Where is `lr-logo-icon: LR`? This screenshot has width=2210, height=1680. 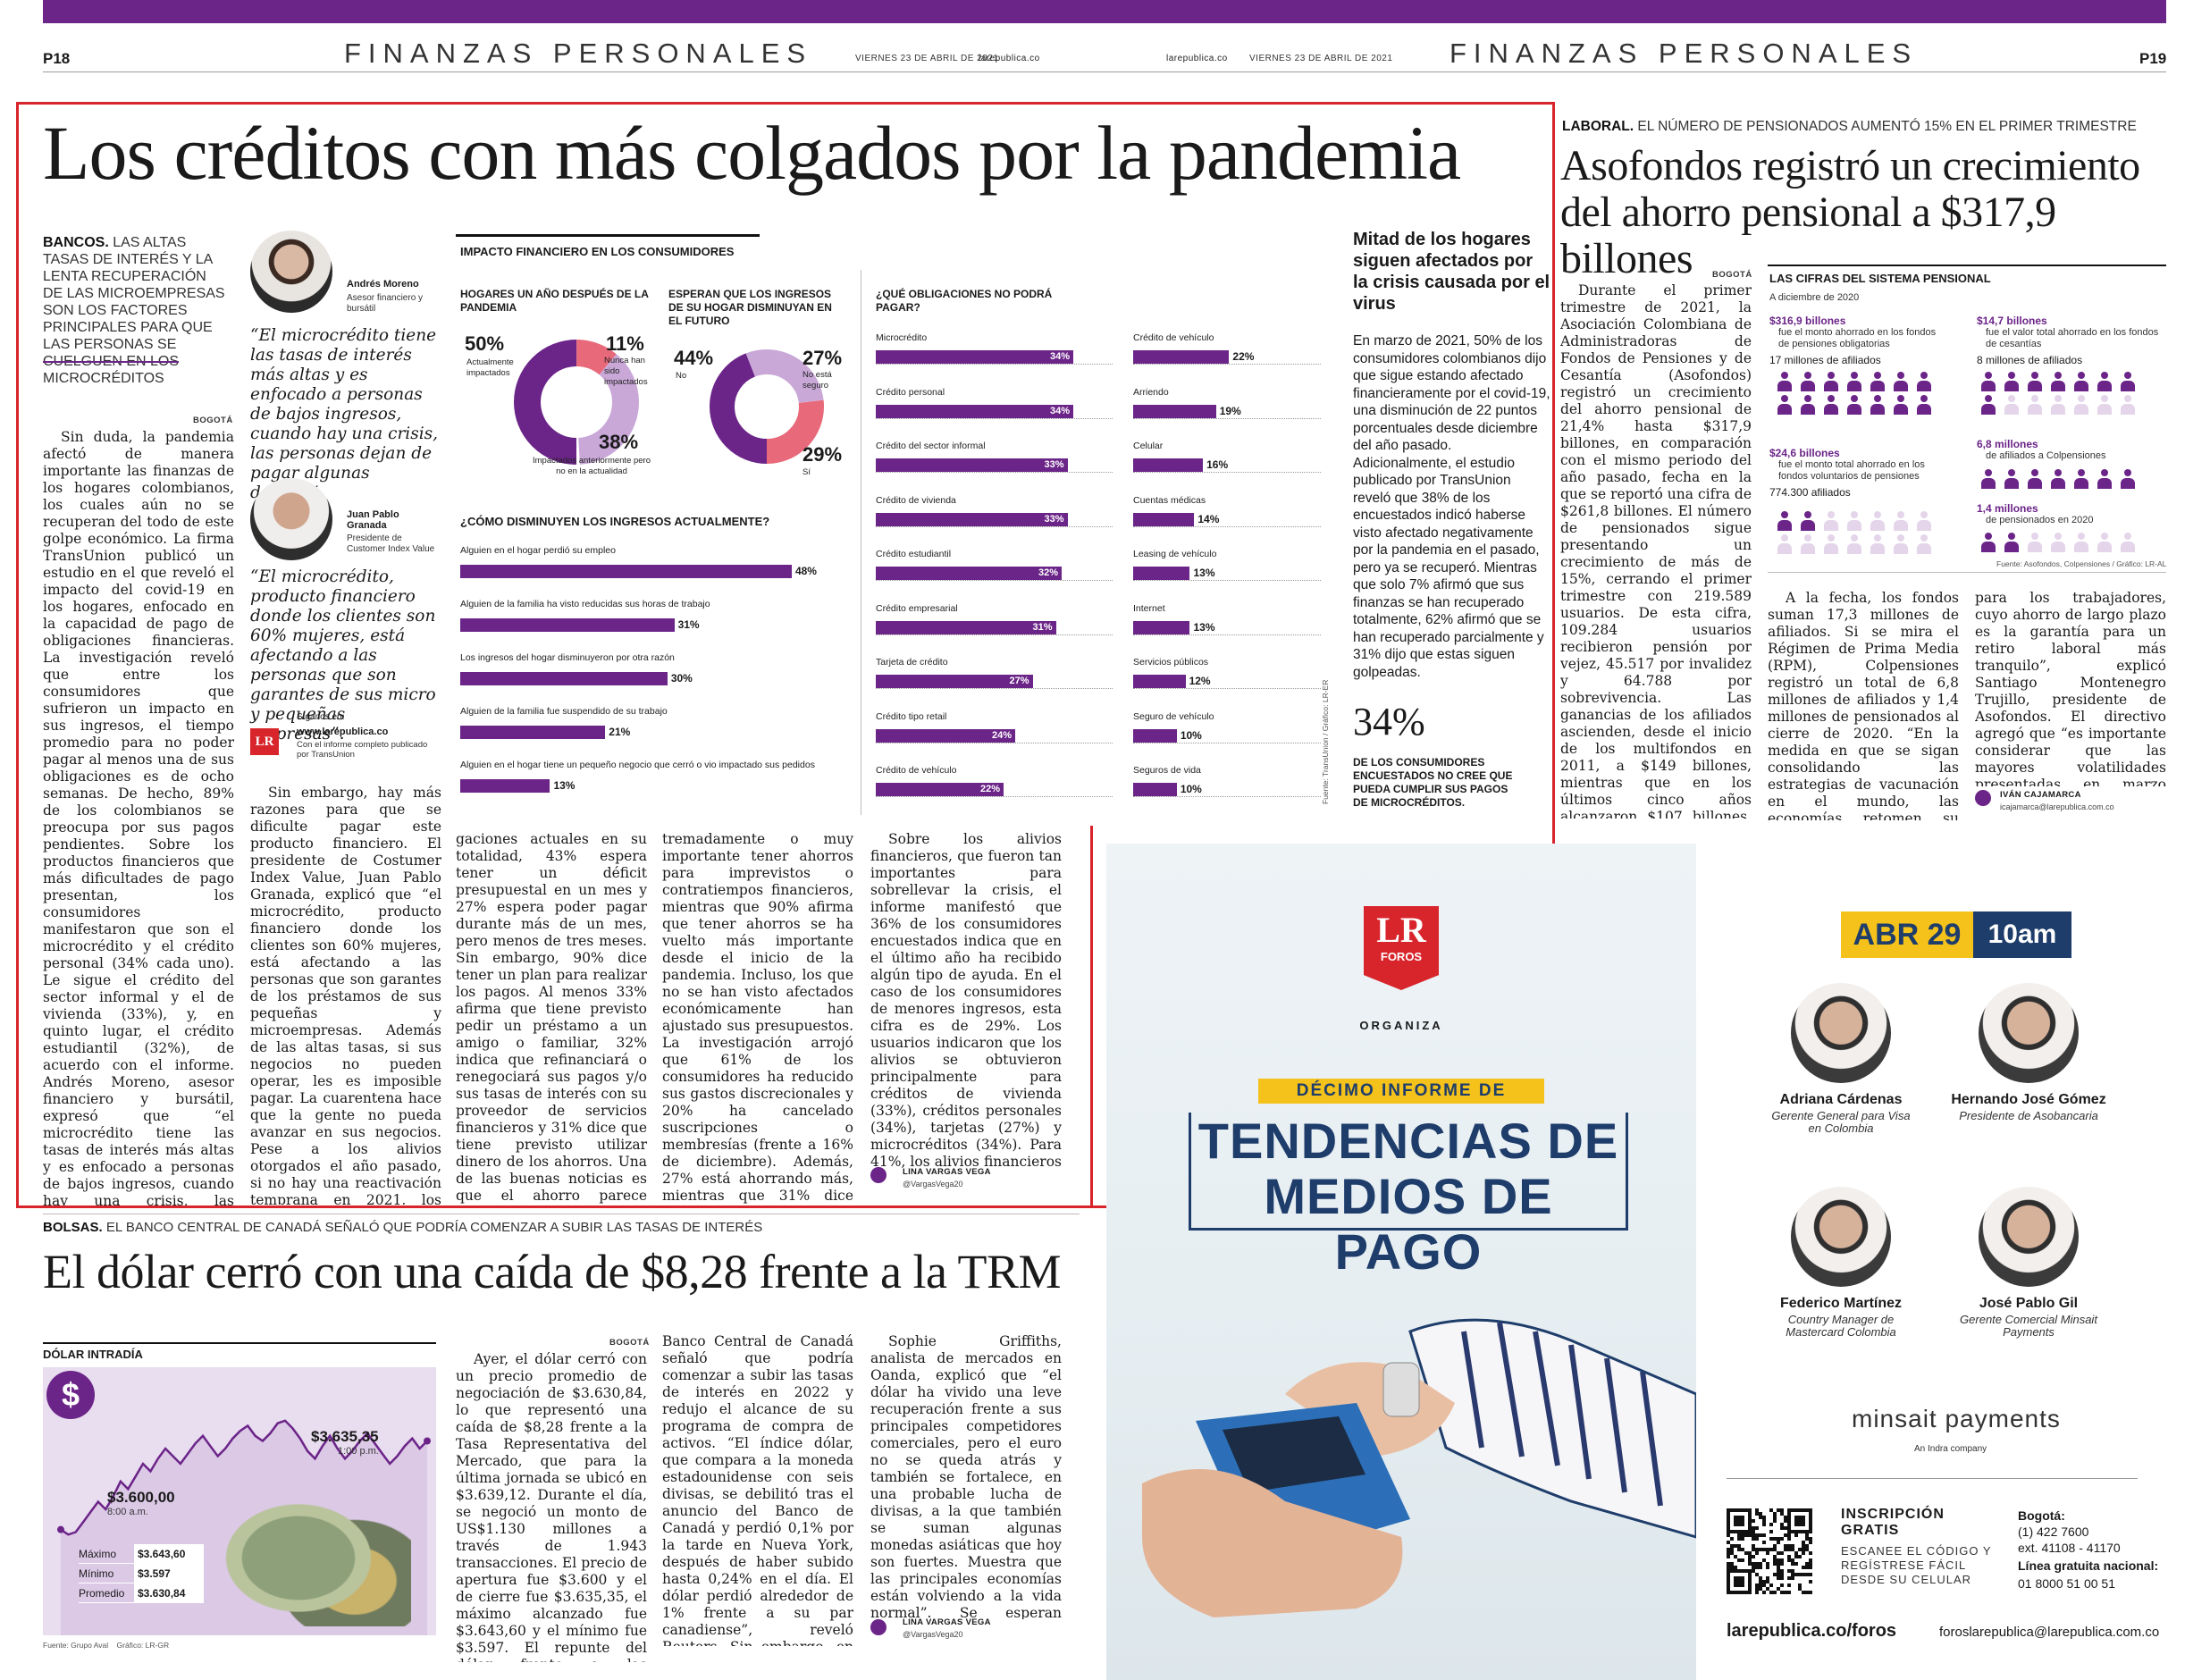 lr-logo-icon: LR is located at coordinates (264, 741).